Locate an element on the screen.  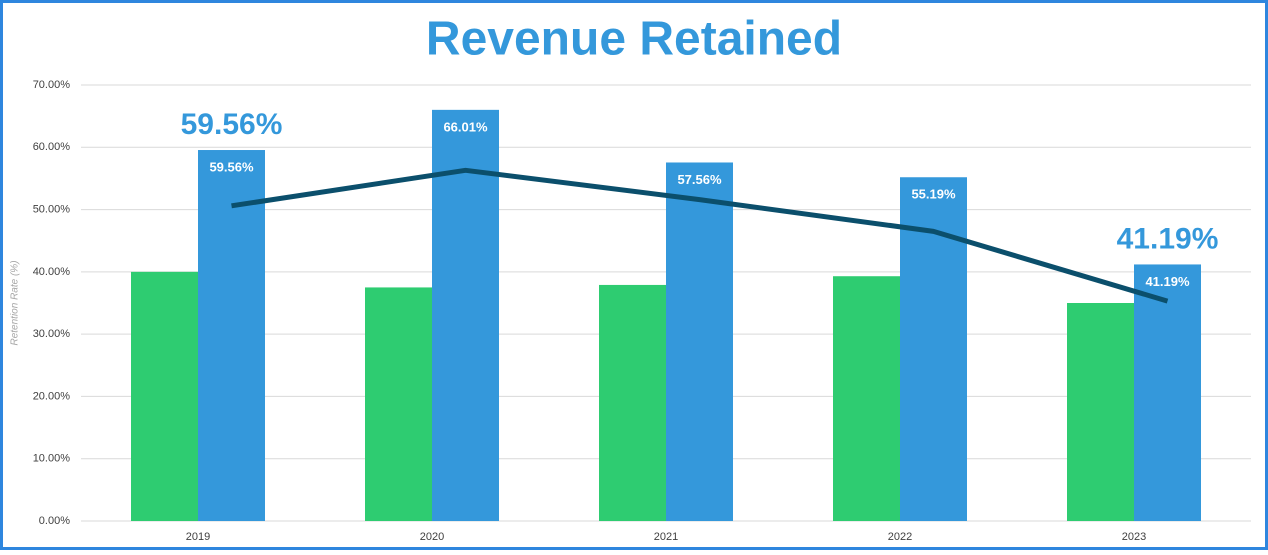
value-label: 55.19% is located at coordinates (933, 194).